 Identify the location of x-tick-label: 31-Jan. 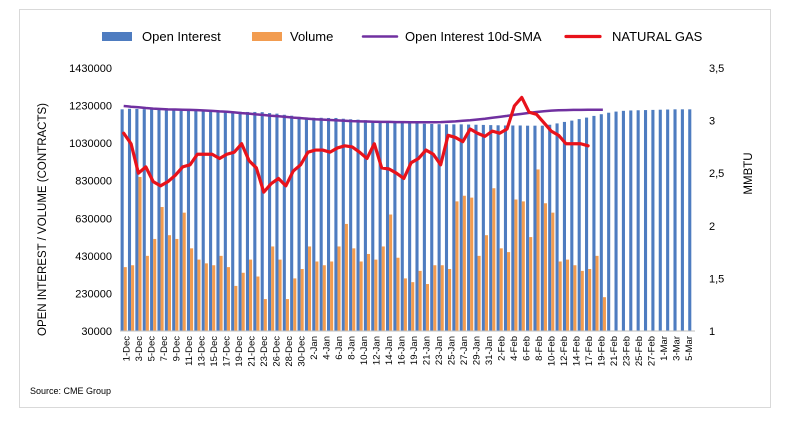
(489, 350).